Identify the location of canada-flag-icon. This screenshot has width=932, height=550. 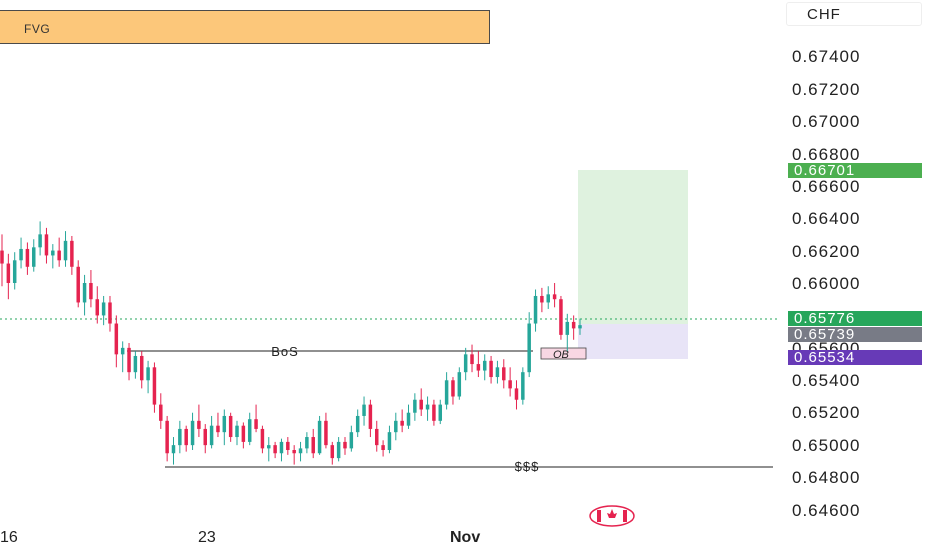
(612, 516).